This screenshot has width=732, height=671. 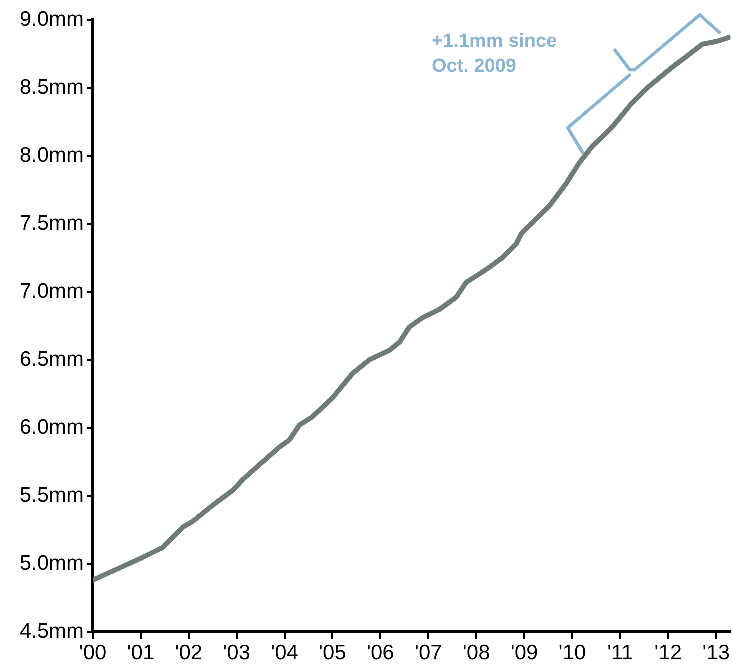 What do you see at coordinates (52, 631) in the screenshot?
I see `y-tick-label: 4.5mm` at bounding box center [52, 631].